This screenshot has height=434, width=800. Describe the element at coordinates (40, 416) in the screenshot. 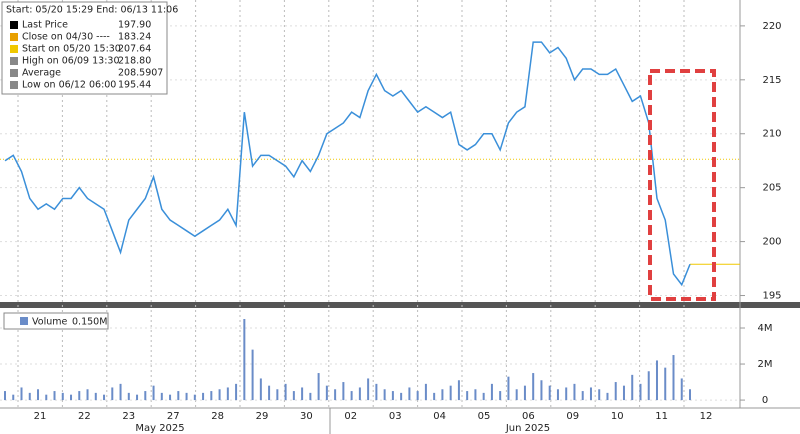

I see `x-tick-label: 21` at that location.